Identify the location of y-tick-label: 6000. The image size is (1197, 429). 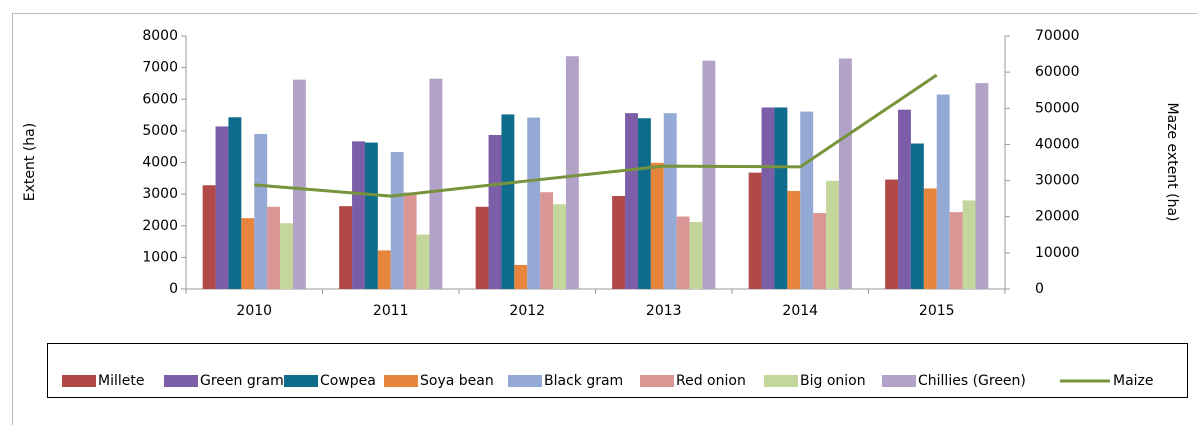
(160, 99).